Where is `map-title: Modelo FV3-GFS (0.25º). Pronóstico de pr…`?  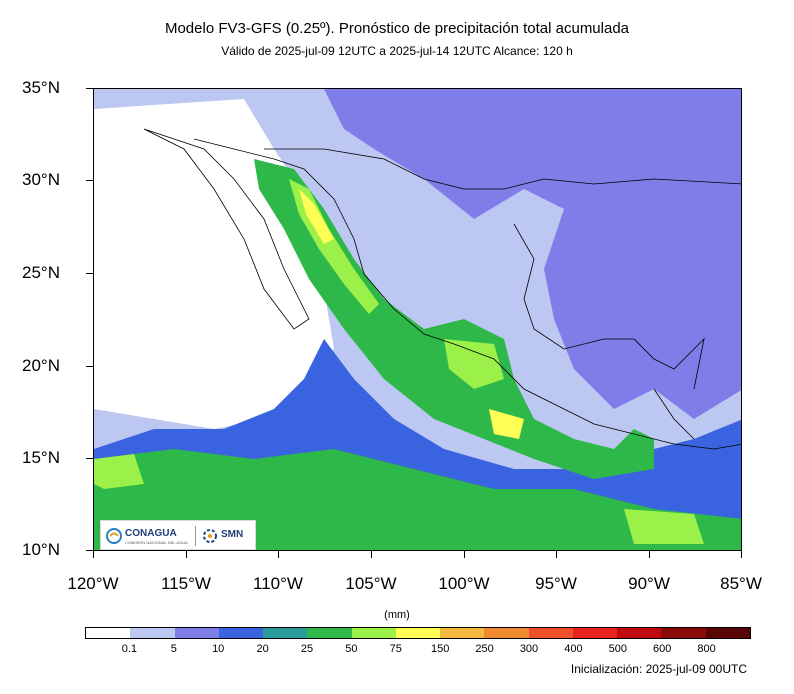 map-title: Modelo FV3-GFS (0.25º). Pronóstico de pr… is located at coordinates (397, 28).